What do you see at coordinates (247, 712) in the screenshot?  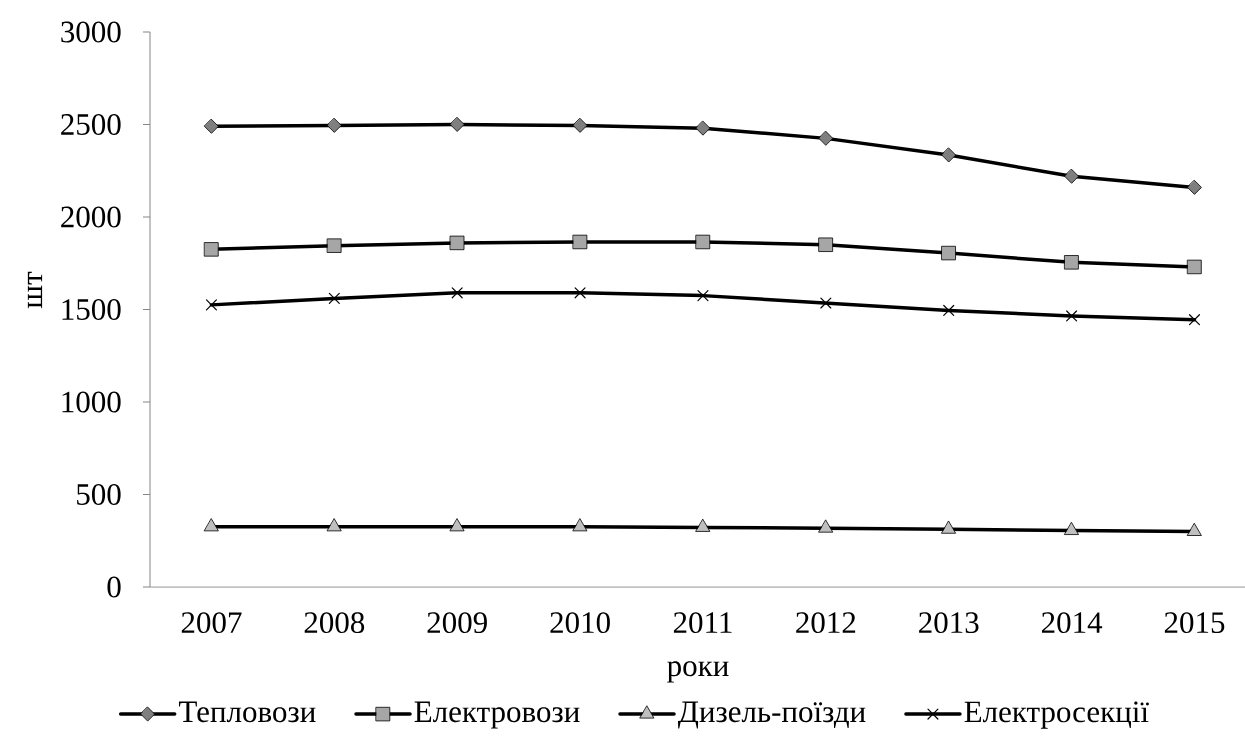 I see `legend-label: Тепловози` at bounding box center [247, 712].